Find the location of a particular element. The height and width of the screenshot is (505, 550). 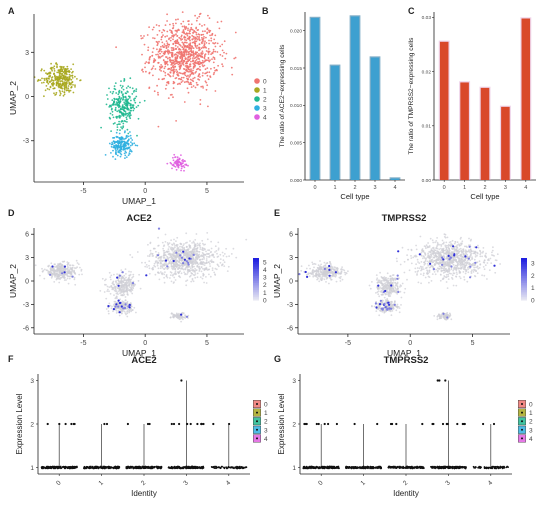

panel-title: ACE2 is located at coordinates (138, 218).